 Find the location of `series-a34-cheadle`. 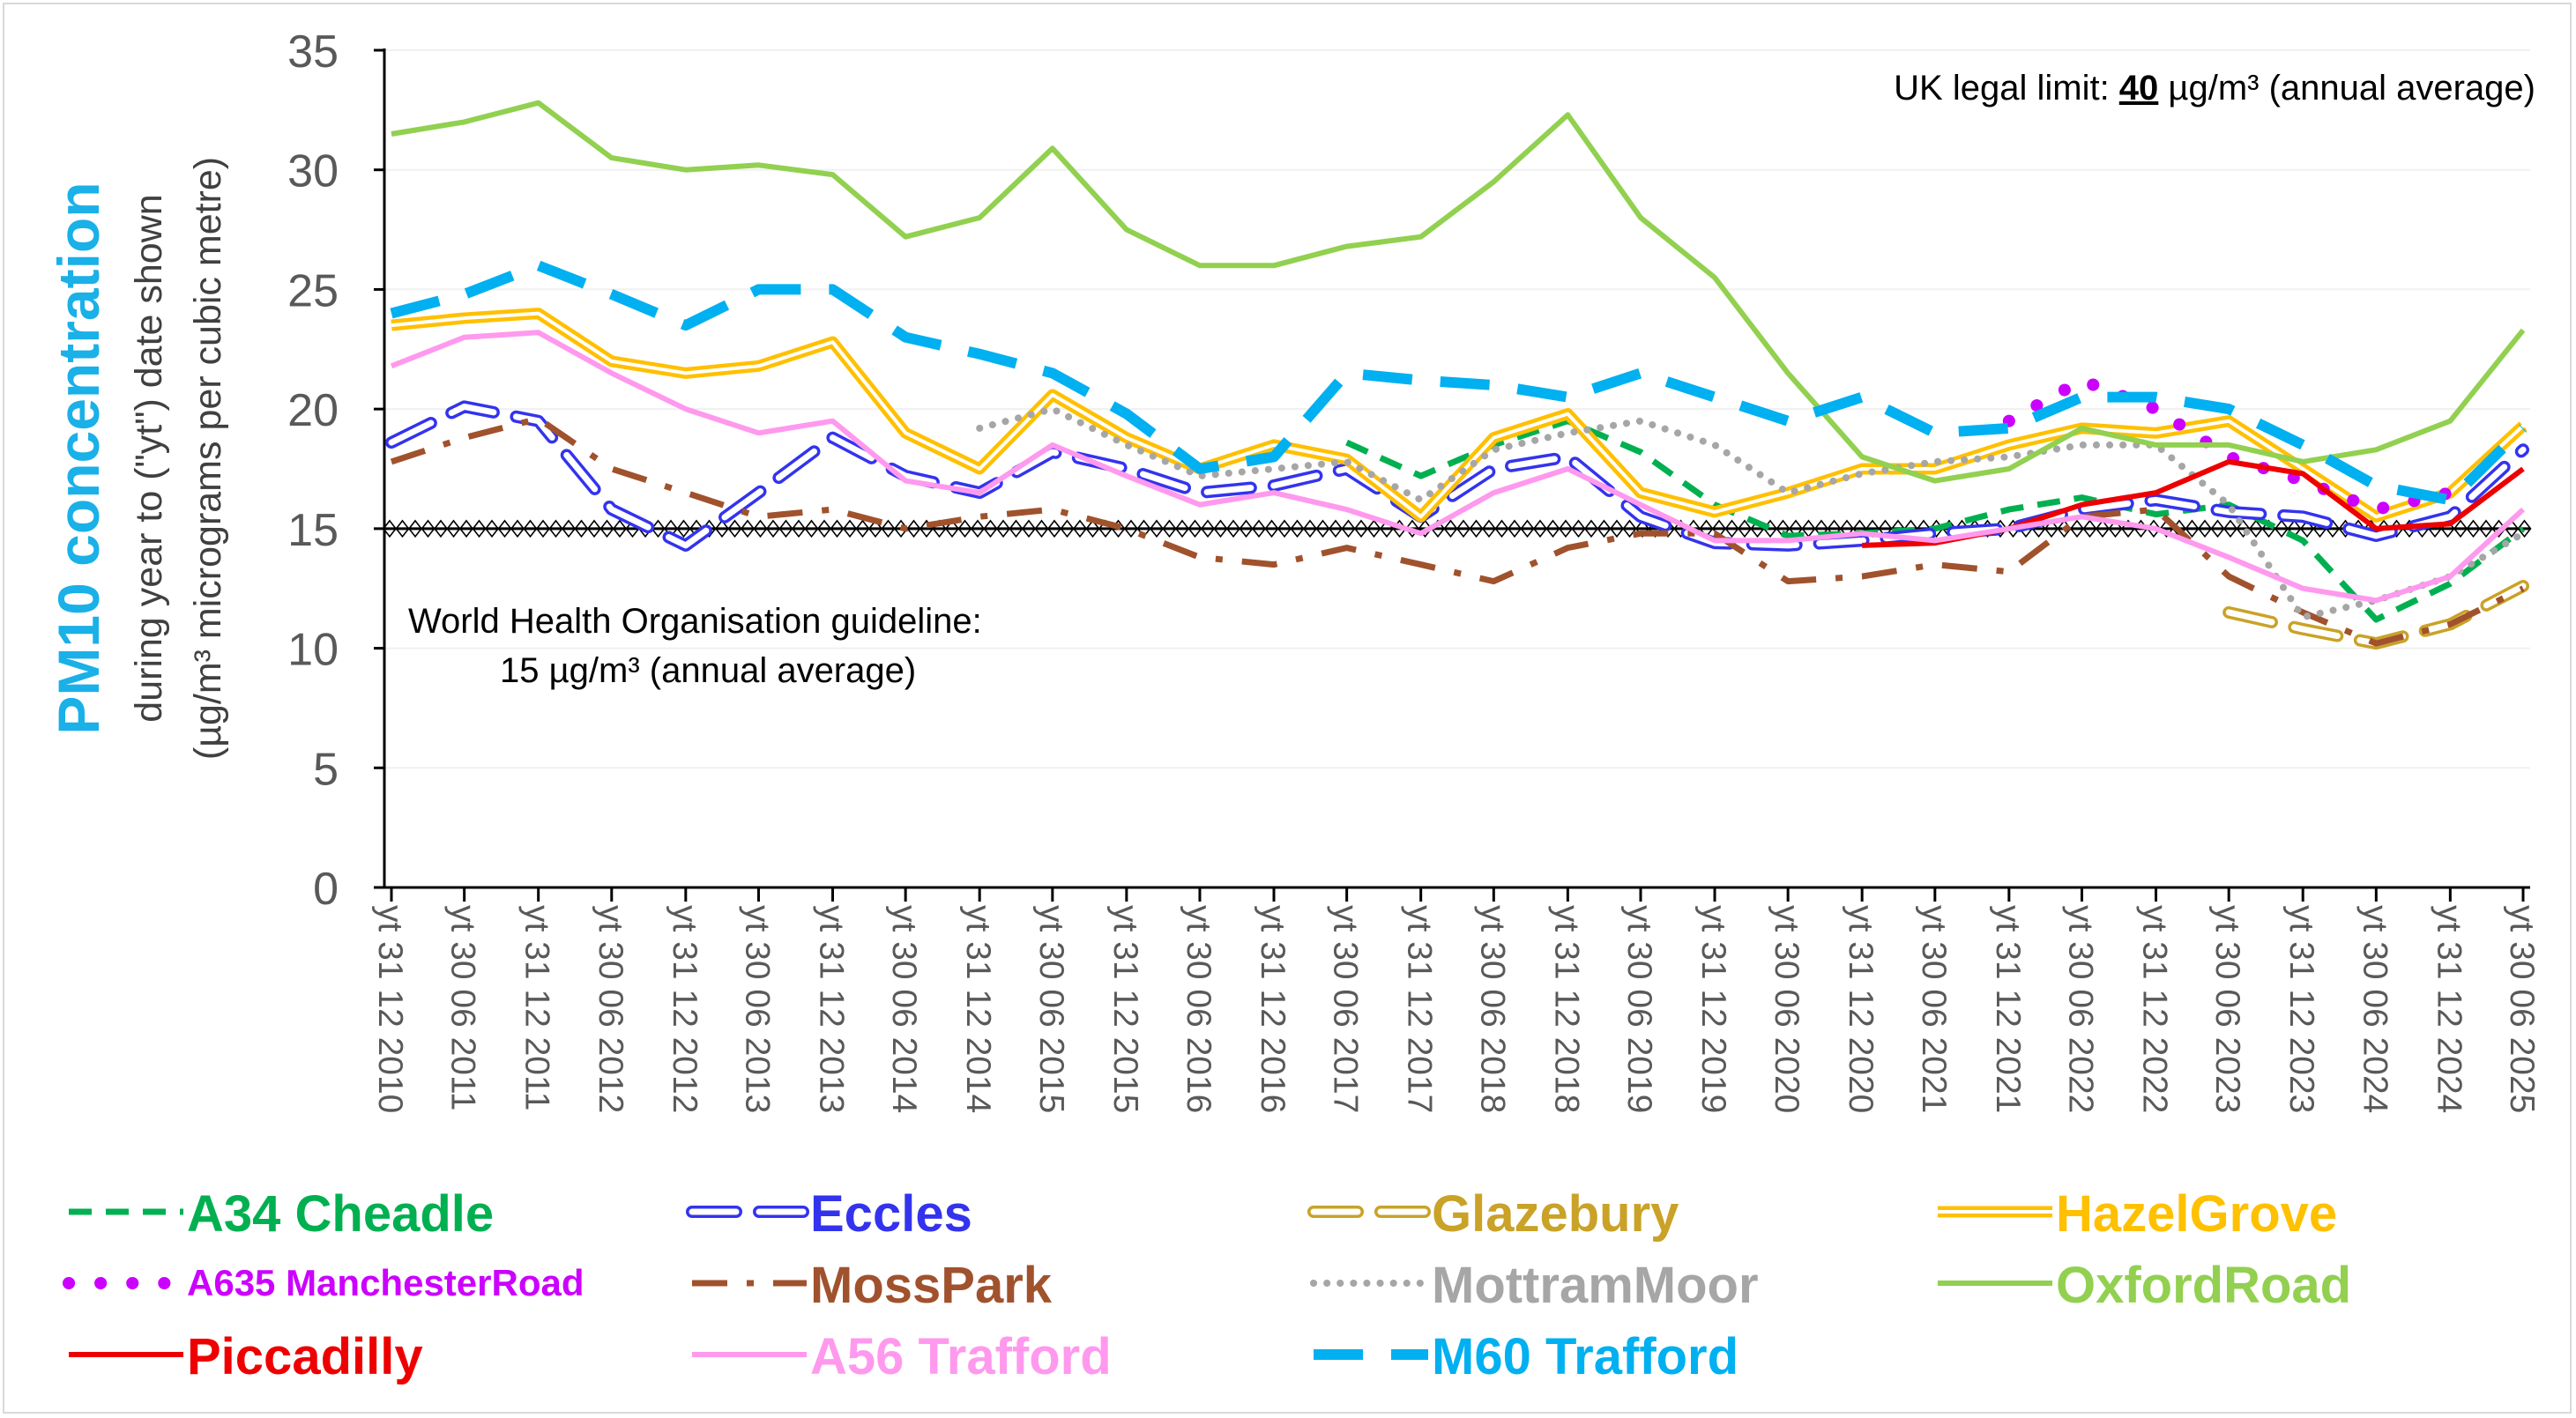

series-a34-cheadle is located at coordinates (1936, 520).